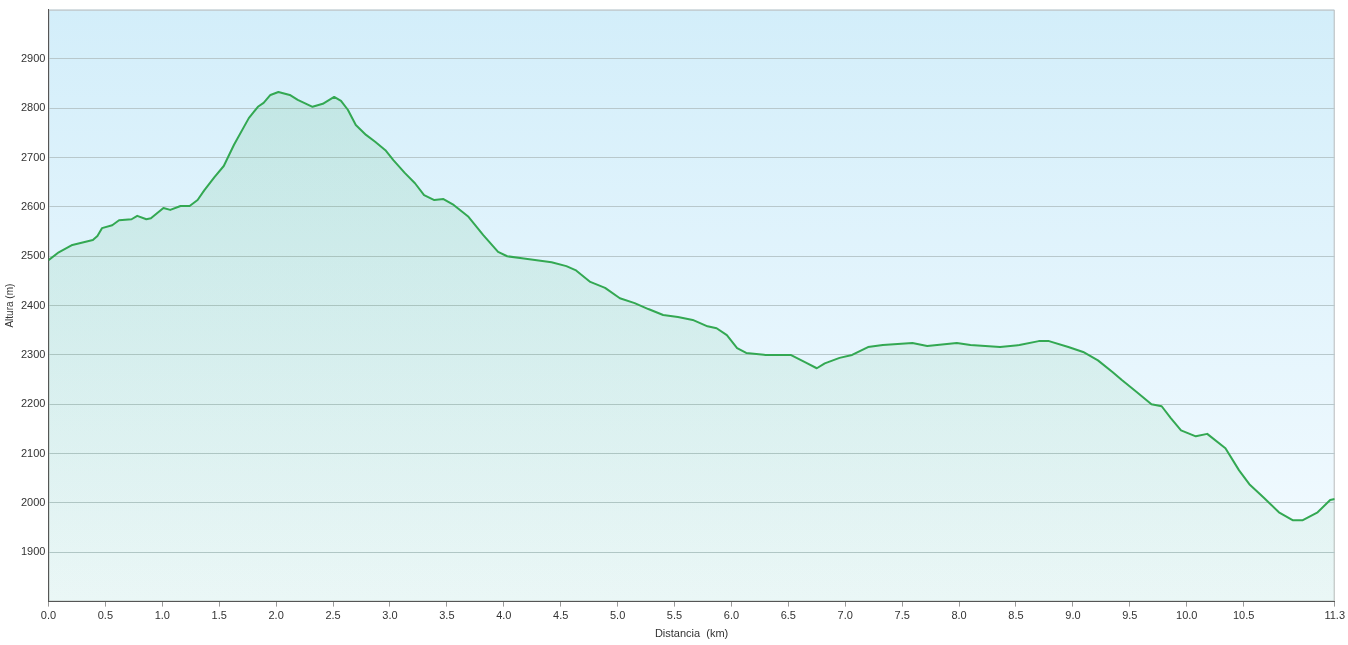 The height and width of the screenshot is (645, 1348). I want to click on x-axis-title: Distancia (km), so click(691, 633).